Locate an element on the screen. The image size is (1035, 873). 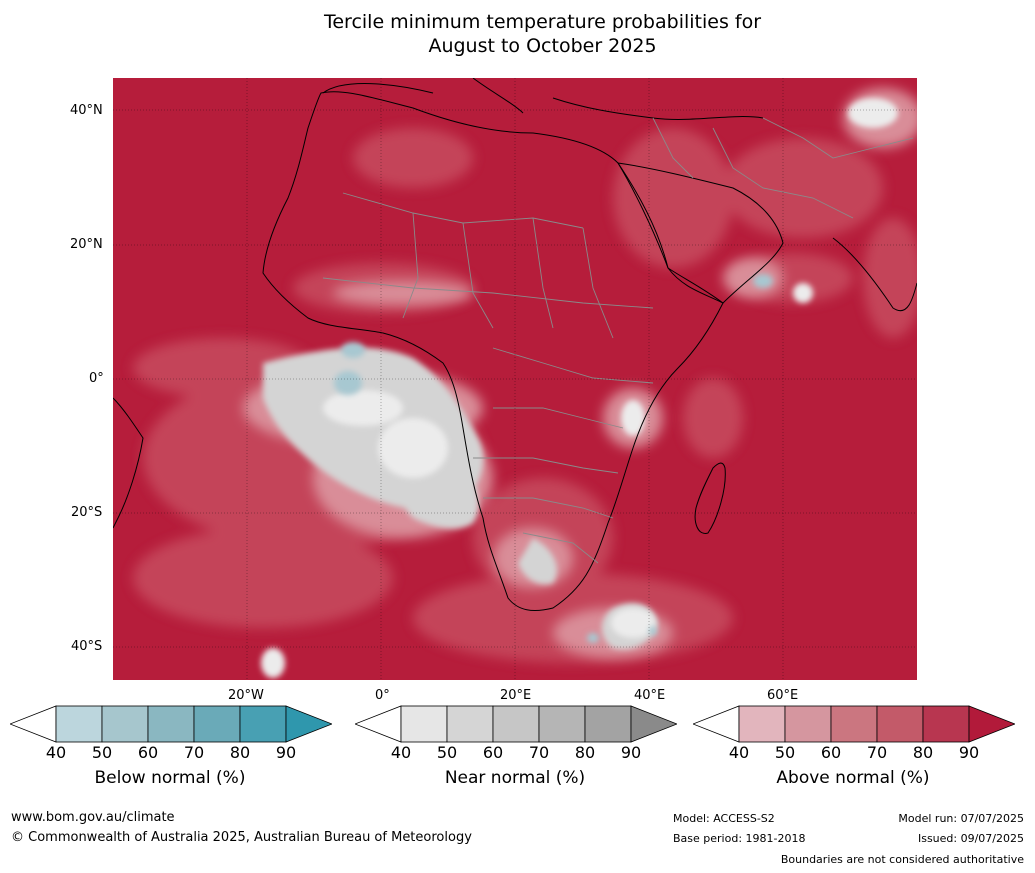
above-colorbar-tick-label: 60 is located at coordinates (831, 752).